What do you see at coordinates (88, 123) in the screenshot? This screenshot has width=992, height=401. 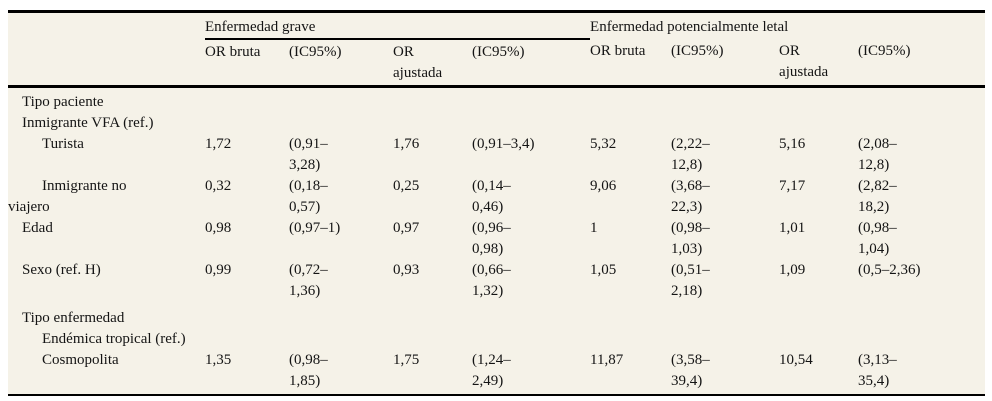 I see `row-label: Inmigrante VFA (ref.)` at bounding box center [88, 123].